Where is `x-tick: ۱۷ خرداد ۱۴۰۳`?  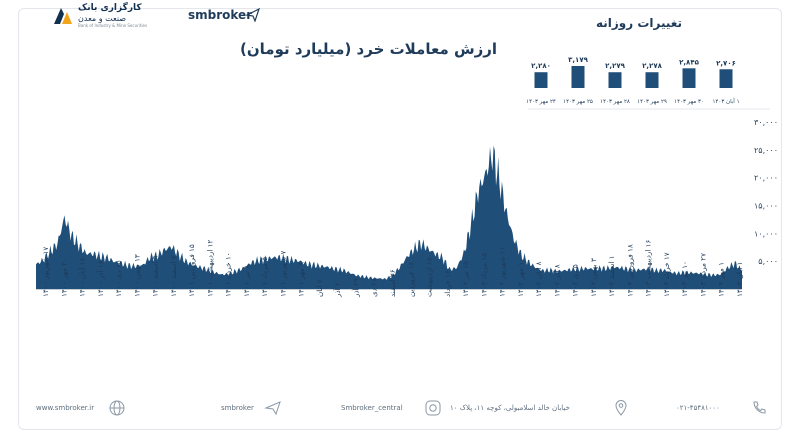
x-tick: ۱۷ خرداد ۱۴۰۳ is located at coordinates (666, 274).